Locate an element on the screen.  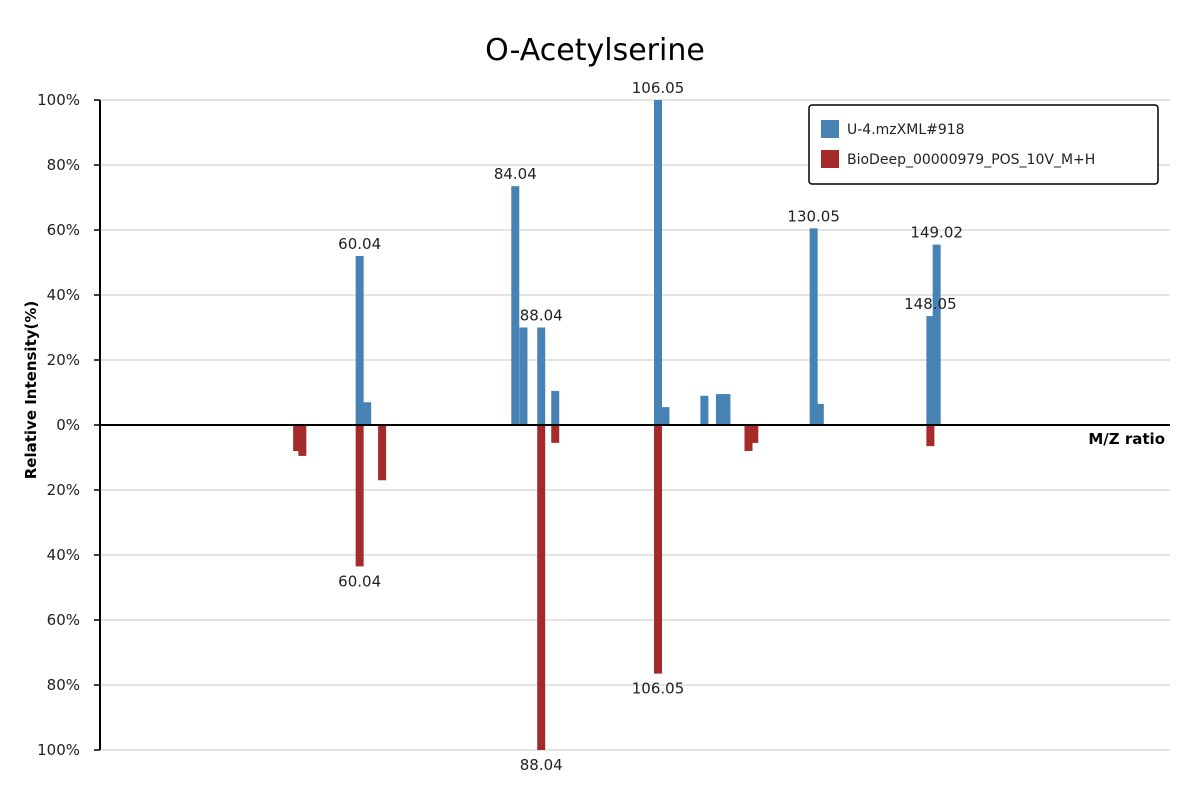
legend-label-series-1: U-4.mzXML#918 is located at coordinates (906, 130).